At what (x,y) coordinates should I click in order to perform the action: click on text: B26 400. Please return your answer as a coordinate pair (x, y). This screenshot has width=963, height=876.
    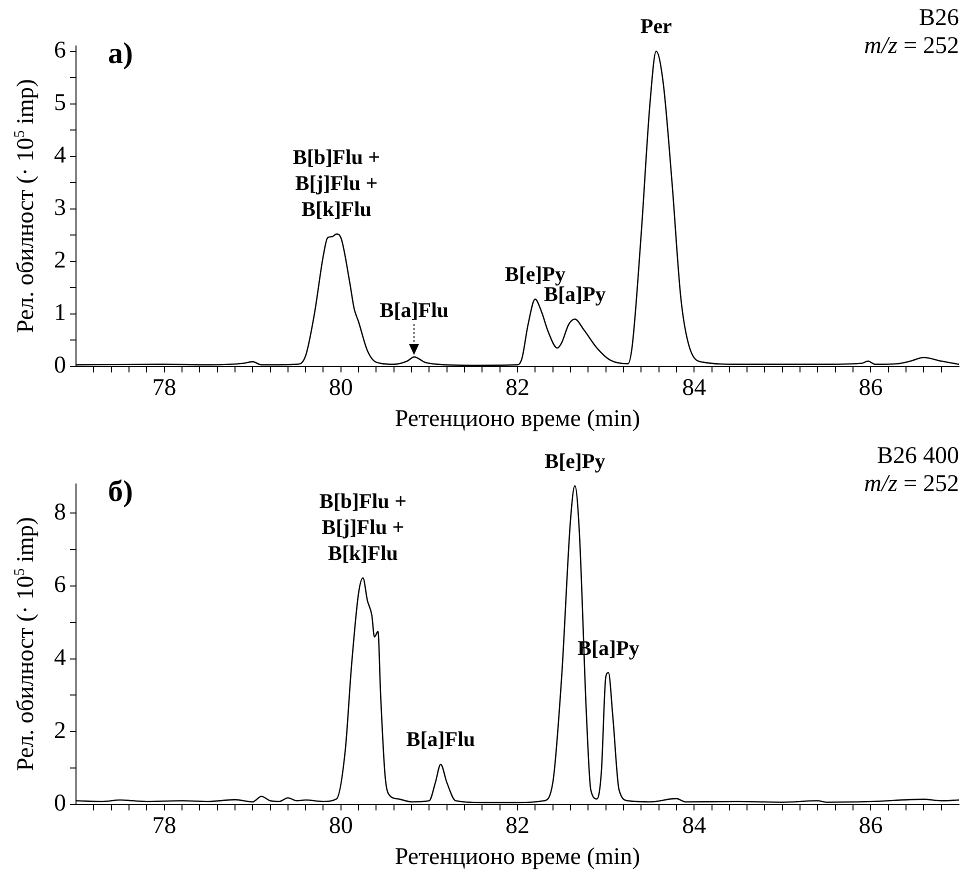
    Looking at the image, I should click on (917, 456).